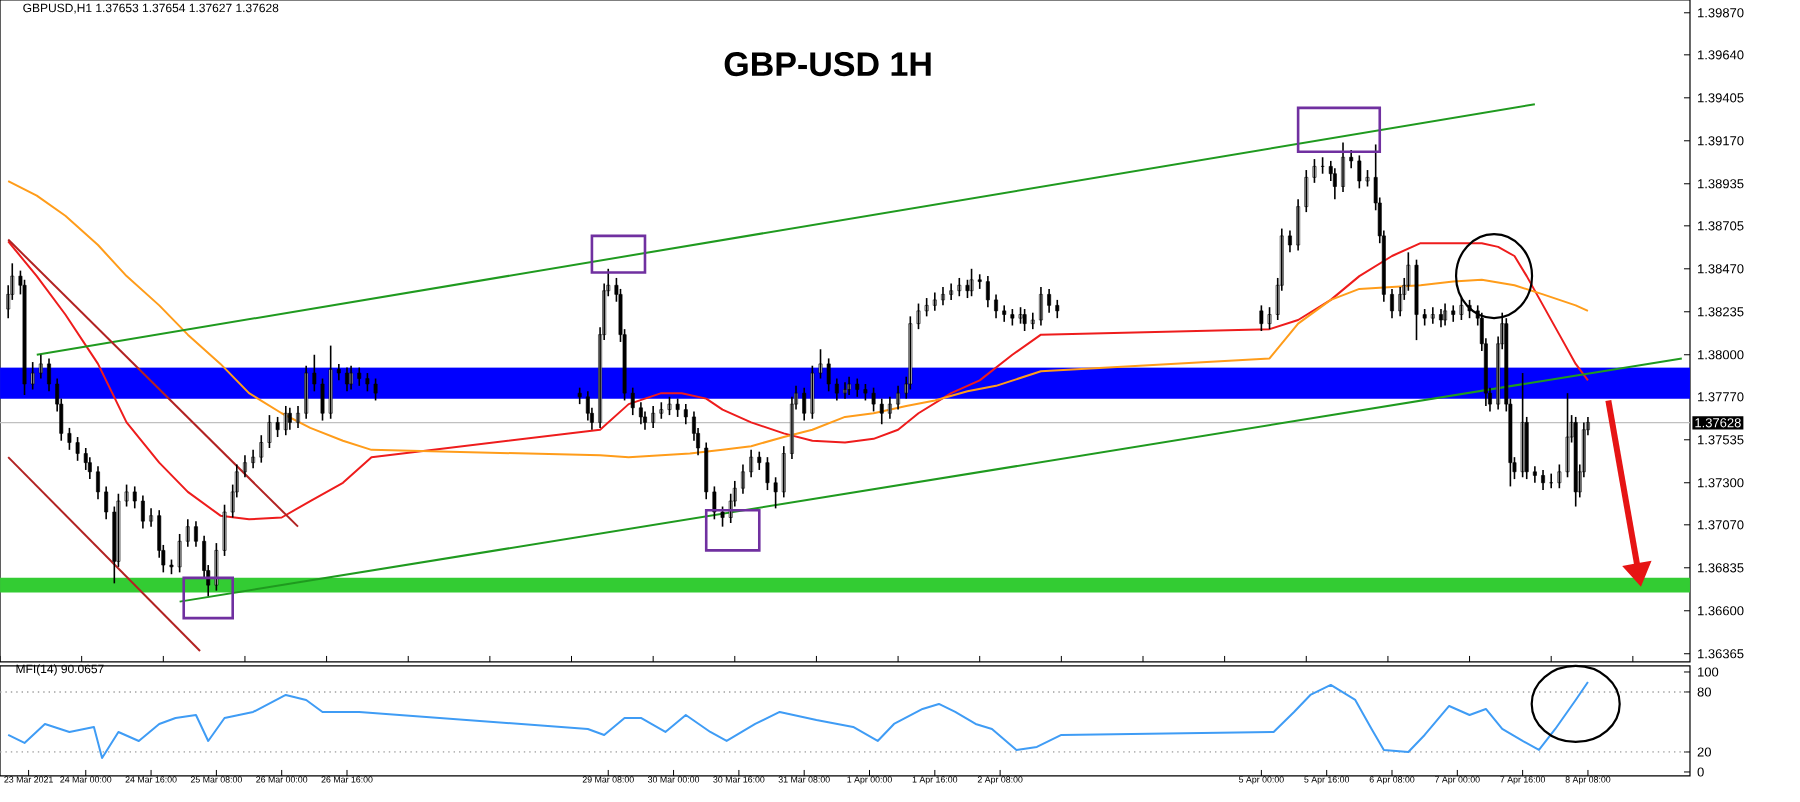 Image resolution: width=1800 pixels, height=802 pixels. I want to click on text: GBP-USD 1H, so click(827, 64).